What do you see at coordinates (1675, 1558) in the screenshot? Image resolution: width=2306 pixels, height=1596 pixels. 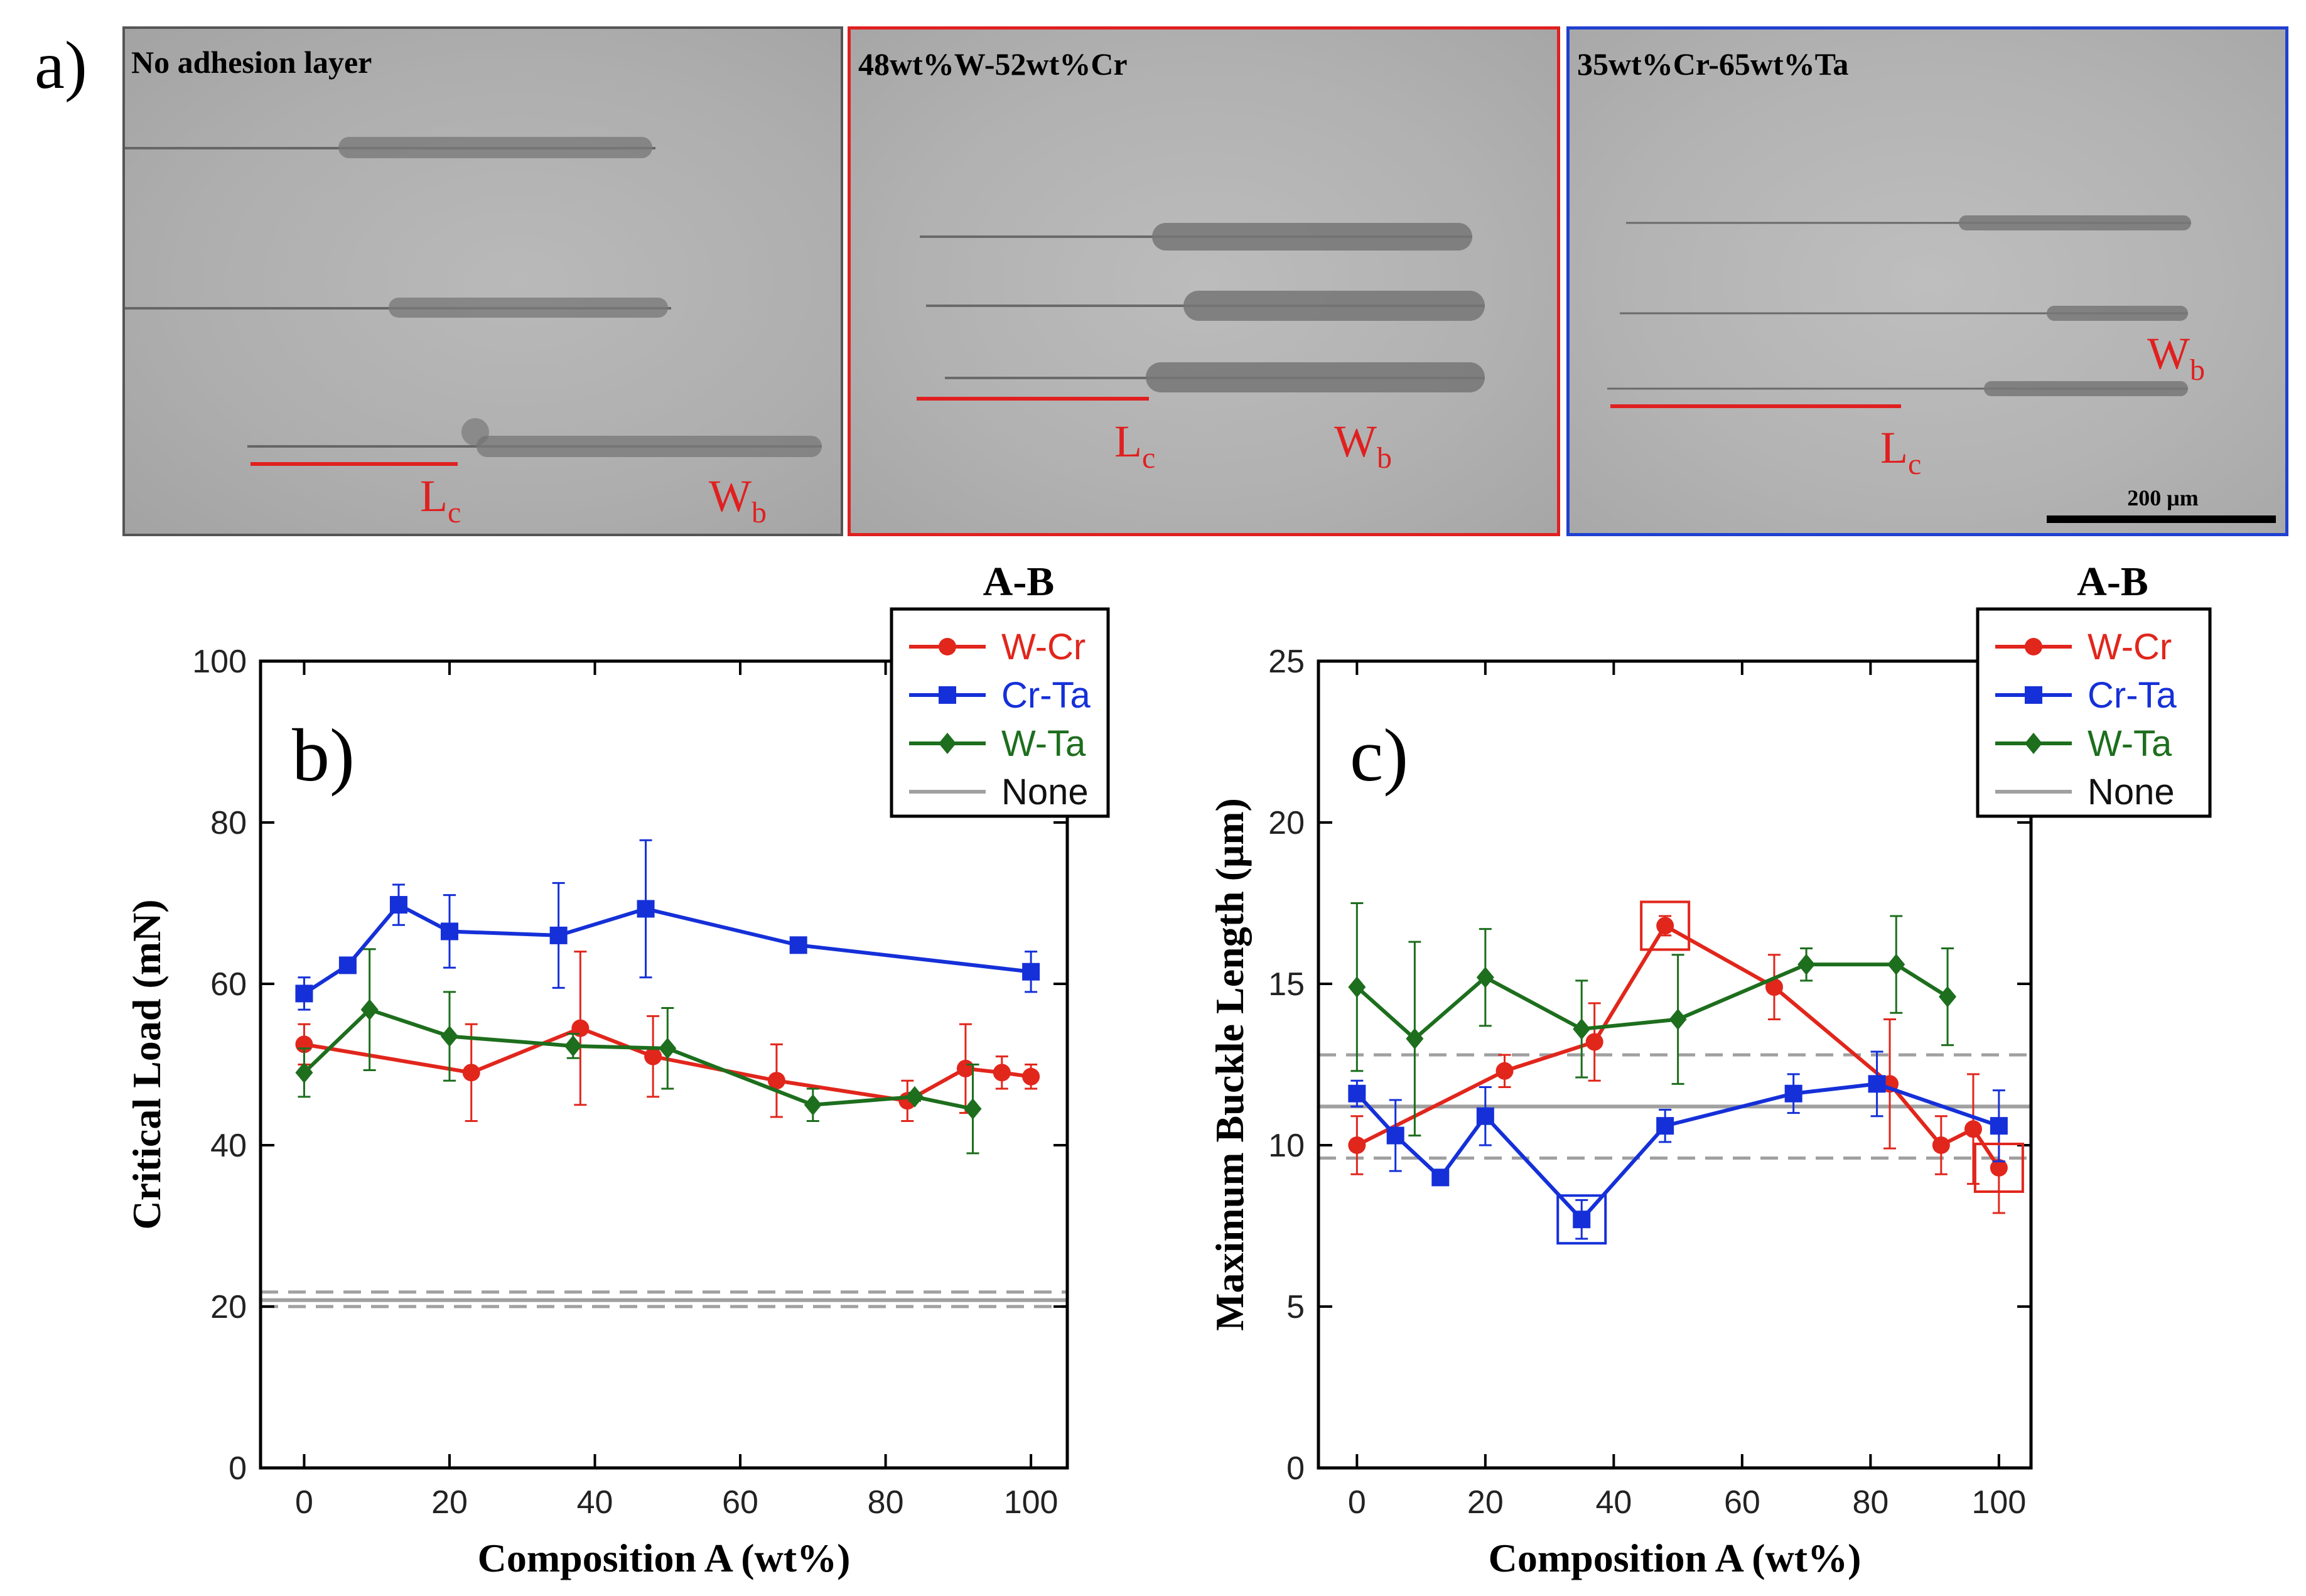 I see `x-axis-label: Composition A (wt%)` at bounding box center [1675, 1558].